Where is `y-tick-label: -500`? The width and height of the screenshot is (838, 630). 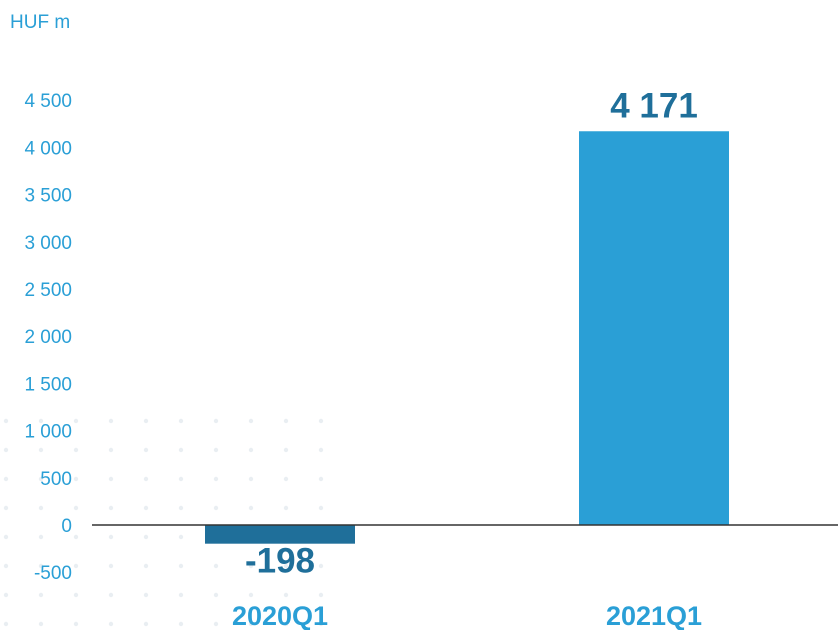 y-tick-label: -500 is located at coordinates (53, 573).